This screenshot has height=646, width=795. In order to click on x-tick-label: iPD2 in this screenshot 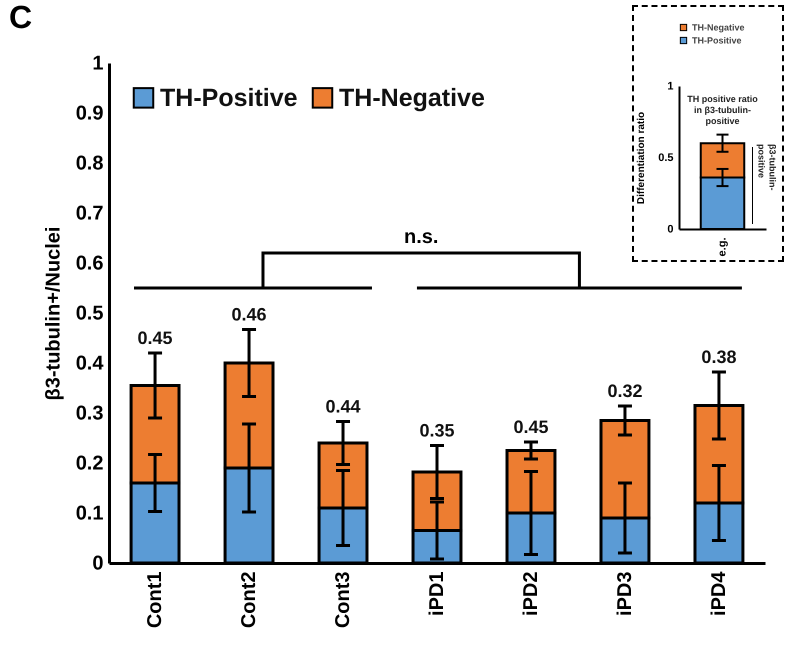, I will do `click(531, 594)`.